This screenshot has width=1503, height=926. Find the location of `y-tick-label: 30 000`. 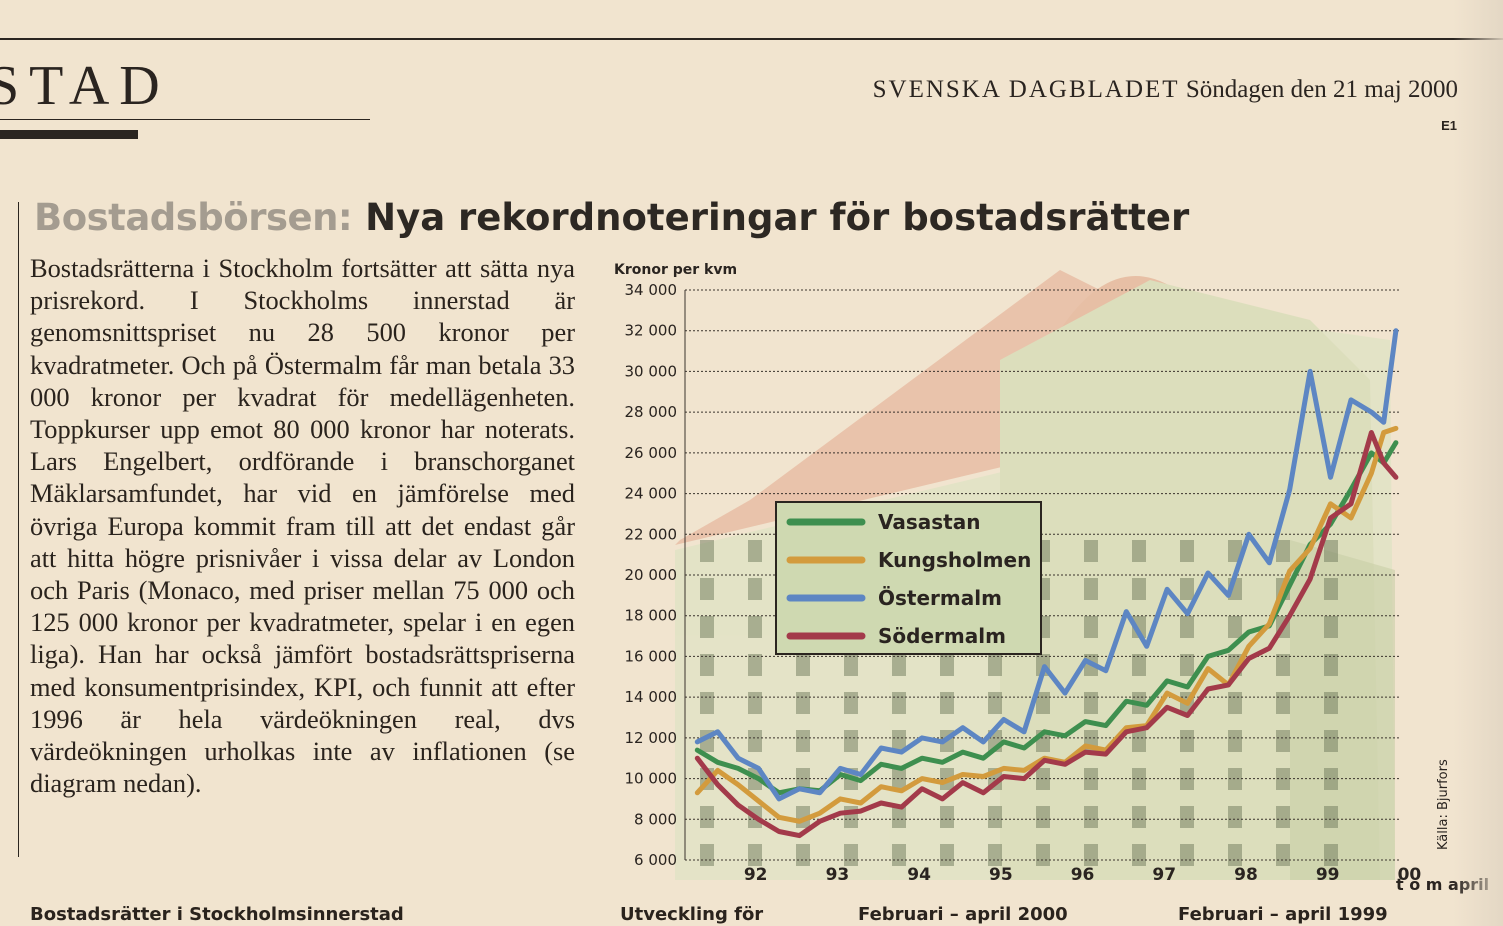

y-tick-label: 30 000 is located at coordinates (651, 371).